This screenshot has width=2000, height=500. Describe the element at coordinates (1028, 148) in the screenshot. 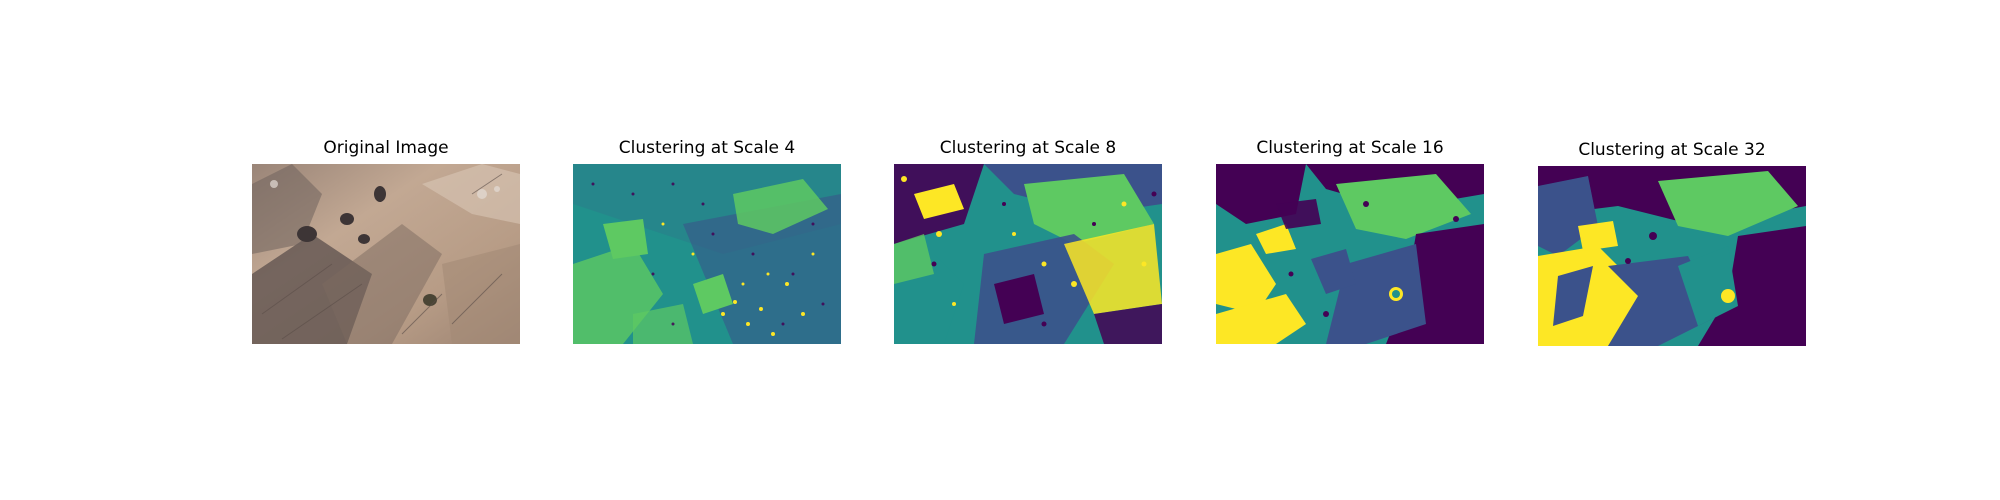

I see `panel-title: Clustering at Scale 8` at that location.